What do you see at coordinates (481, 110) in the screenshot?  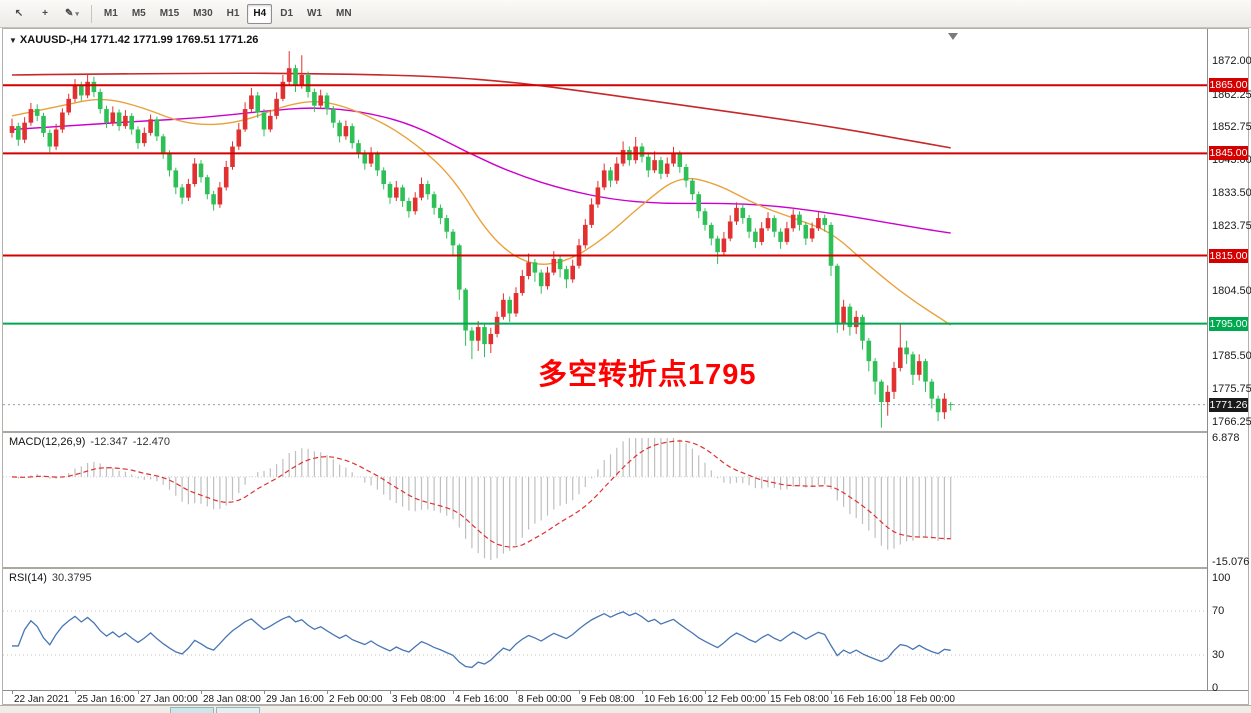 I see `ma-slow-line` at bounding box center [481, 110].